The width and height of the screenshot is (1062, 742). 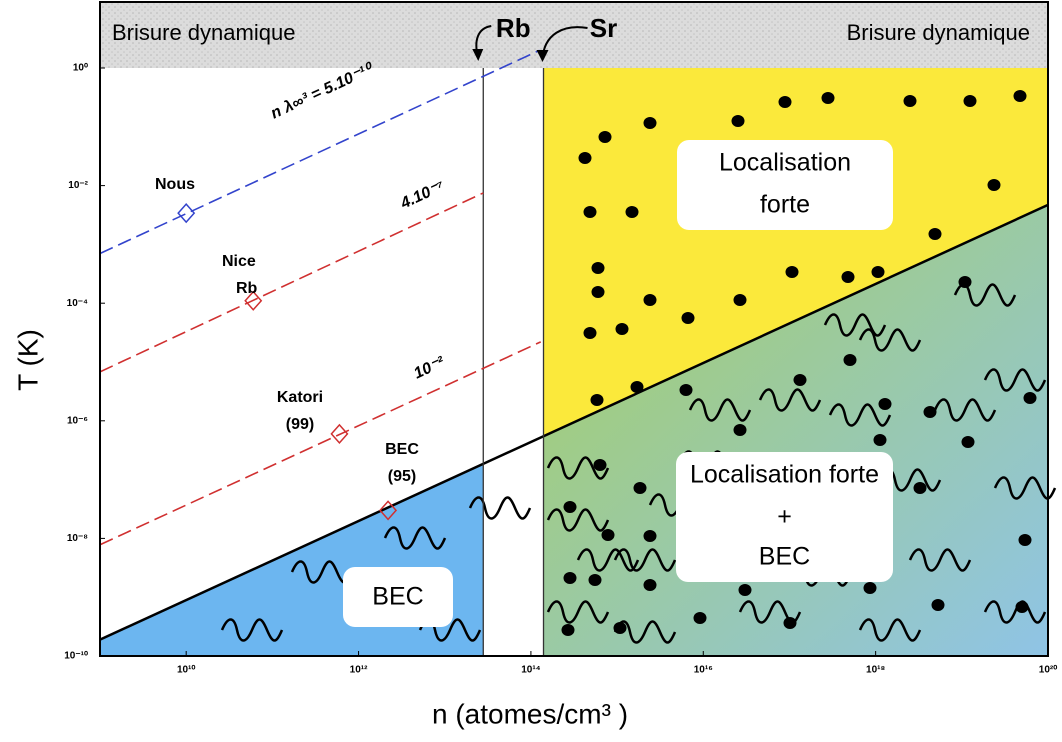 I want to click on point-label: Nous, so click(x=175, y=184).